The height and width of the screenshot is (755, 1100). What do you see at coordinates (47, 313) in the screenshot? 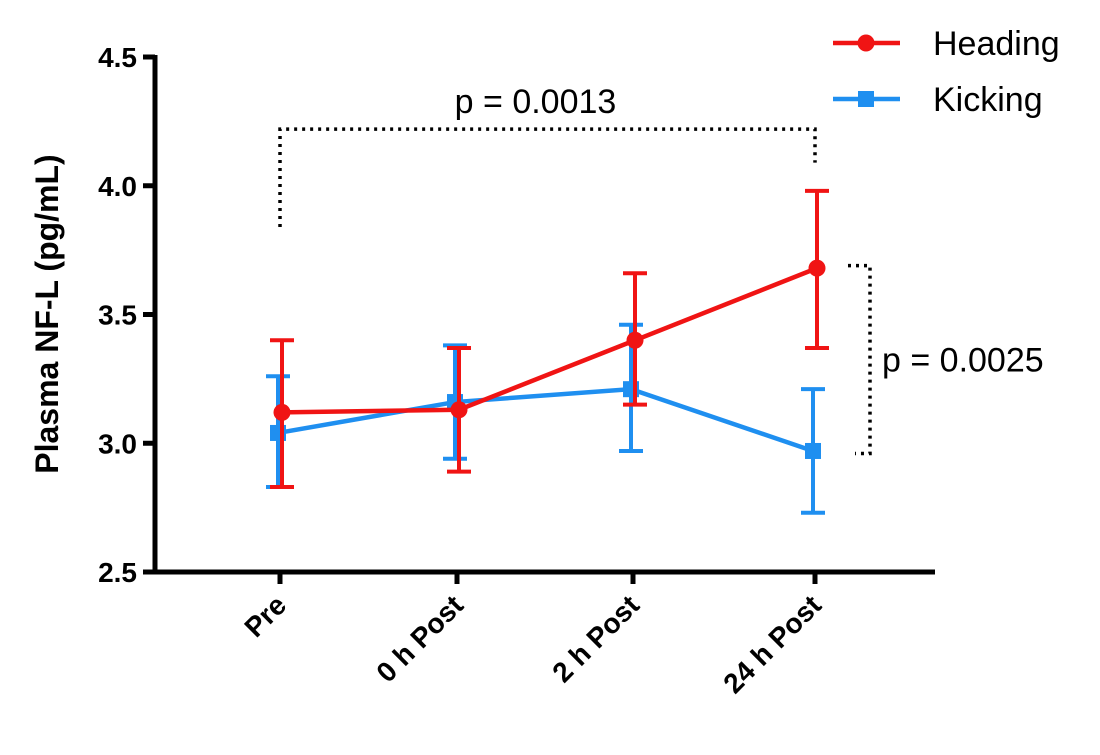
I see `y-axis-title: Plasma NF-L (pg/mL)` at bounding box center [47, 313].